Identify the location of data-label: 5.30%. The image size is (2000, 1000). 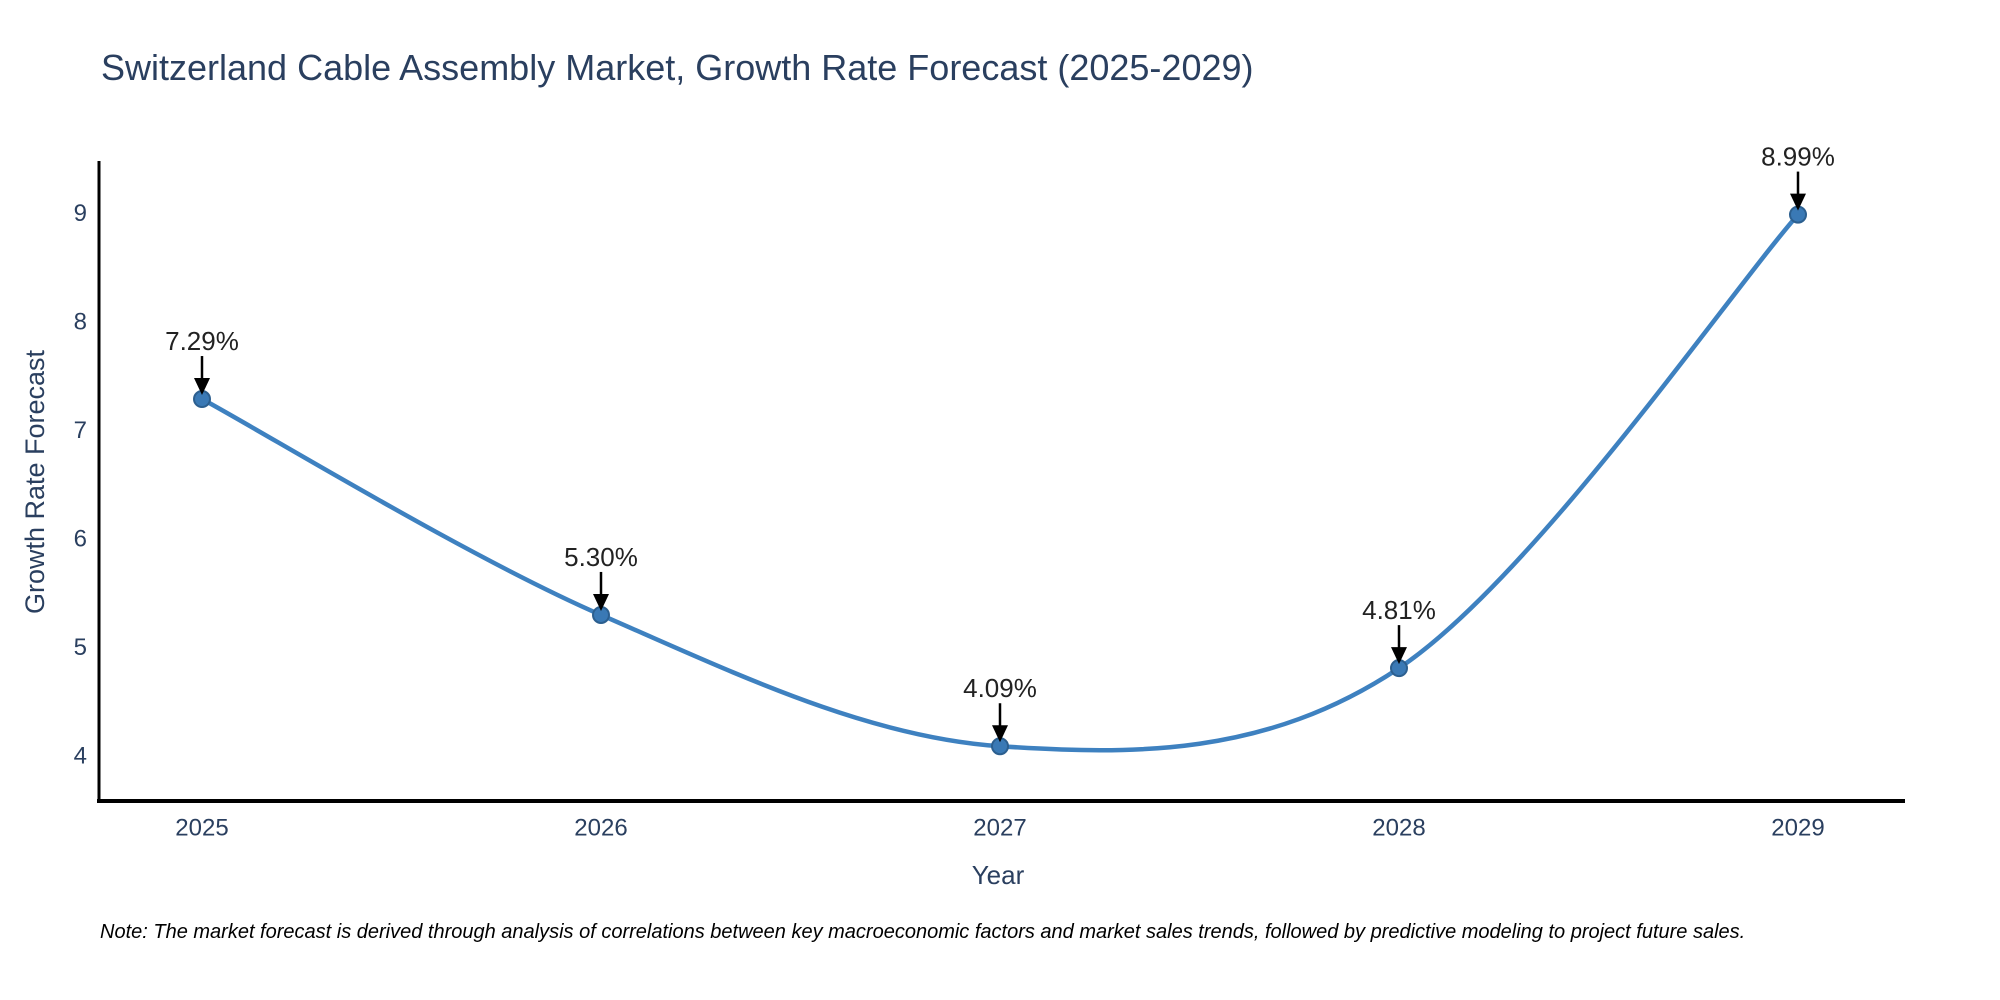
(601, 557).